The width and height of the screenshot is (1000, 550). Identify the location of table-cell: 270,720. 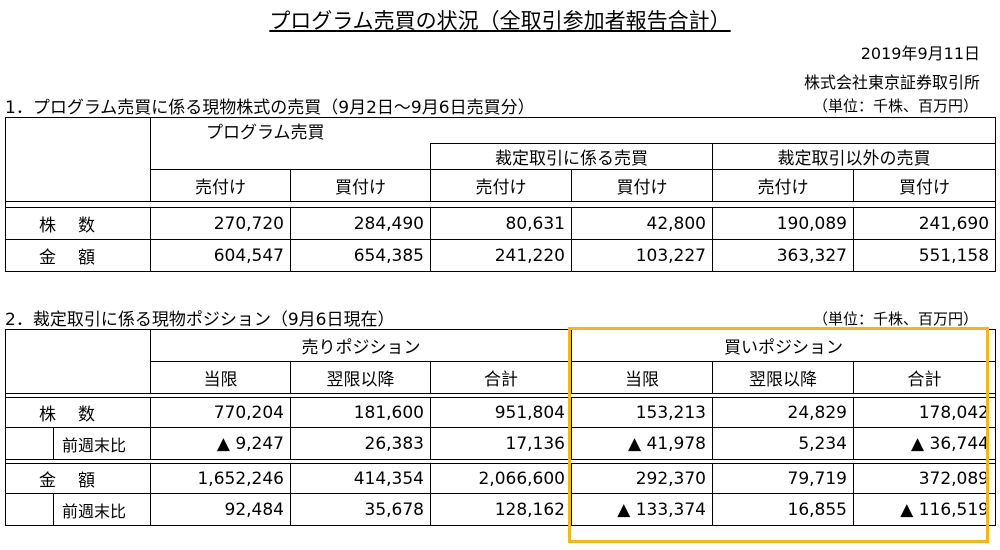
(220, 223).